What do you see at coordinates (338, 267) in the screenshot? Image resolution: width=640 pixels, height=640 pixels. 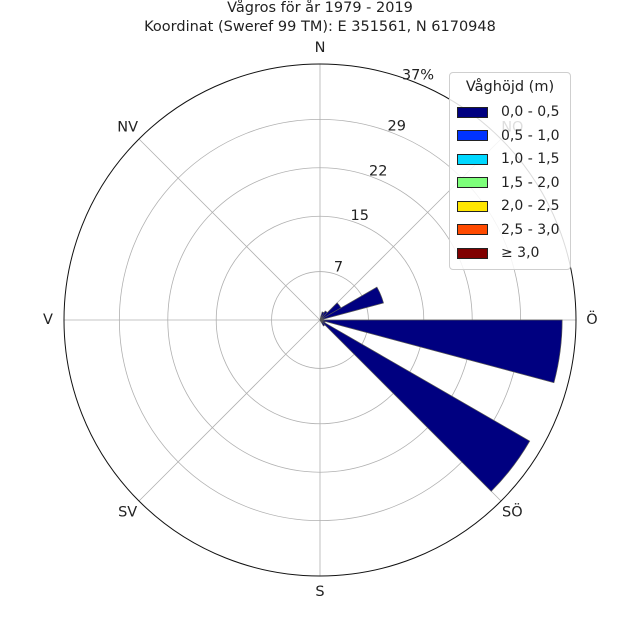 I see `radial-tick-label-0: 7` at bounding box center [338, 267].